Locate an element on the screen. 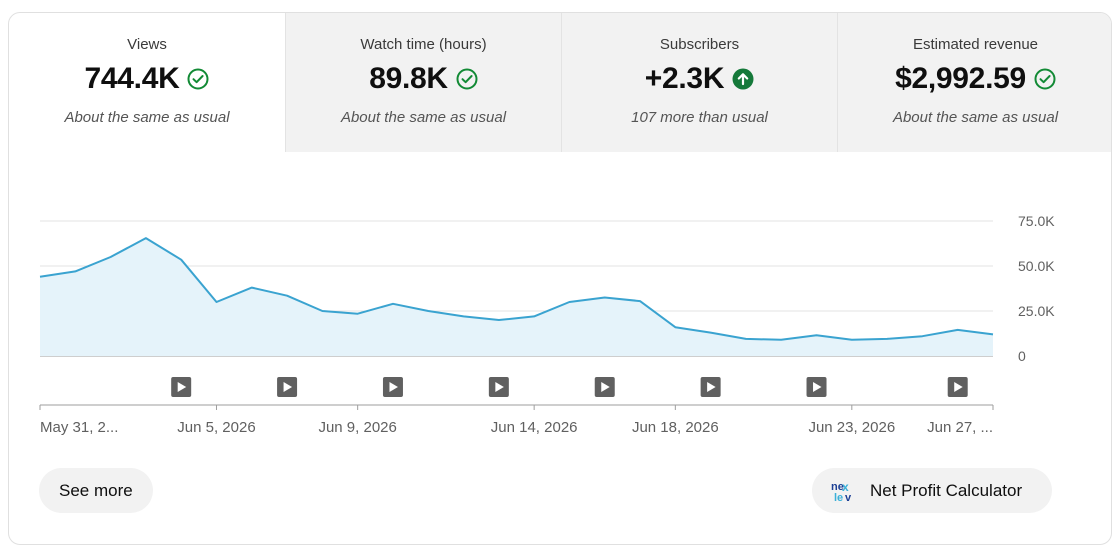 Image resolution: width=1117 pixels, height=550 pixels. net-profit-calculator-button: ne x le v Net Profit Calculator is located at coordinates (932, 490).